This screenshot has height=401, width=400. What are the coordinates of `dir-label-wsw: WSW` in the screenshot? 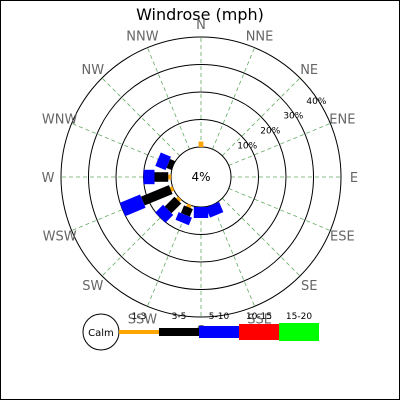 It's located at (60, 237).